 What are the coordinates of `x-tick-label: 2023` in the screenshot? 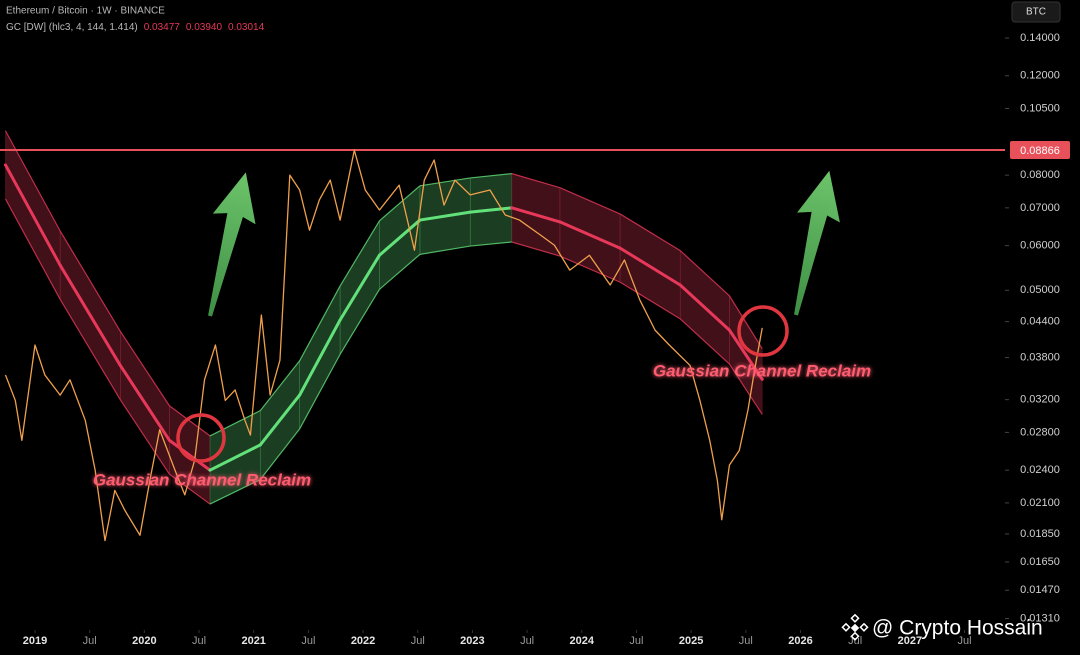 It's located at (472, 641).